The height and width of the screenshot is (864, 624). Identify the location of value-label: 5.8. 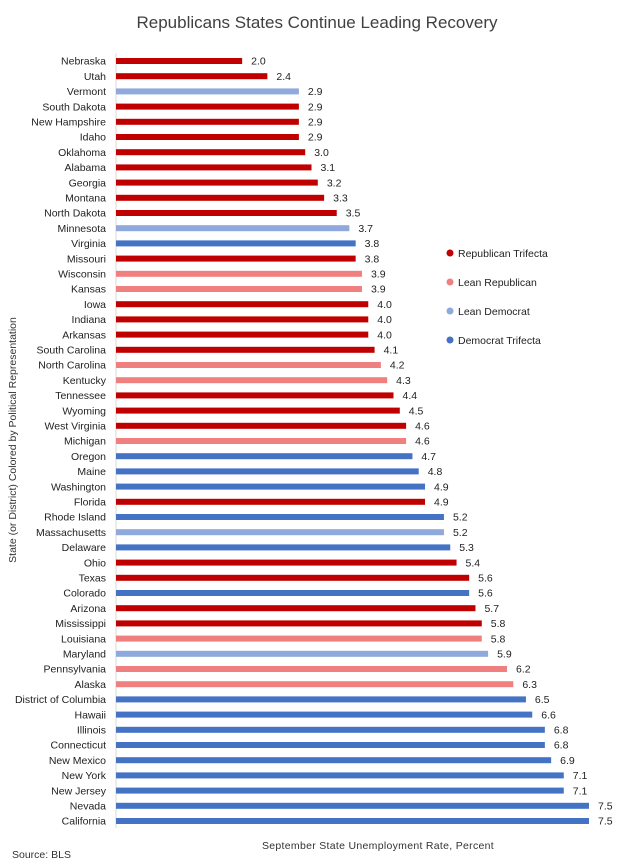
(498, 624).